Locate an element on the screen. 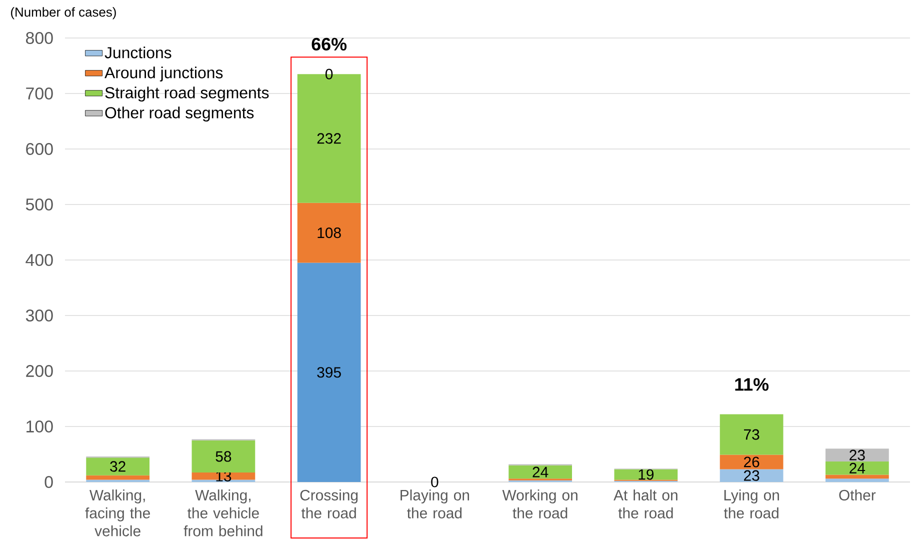 This screenshot has height=548, width=912. x-tick-label: Other is located at coordinates (857, 494).